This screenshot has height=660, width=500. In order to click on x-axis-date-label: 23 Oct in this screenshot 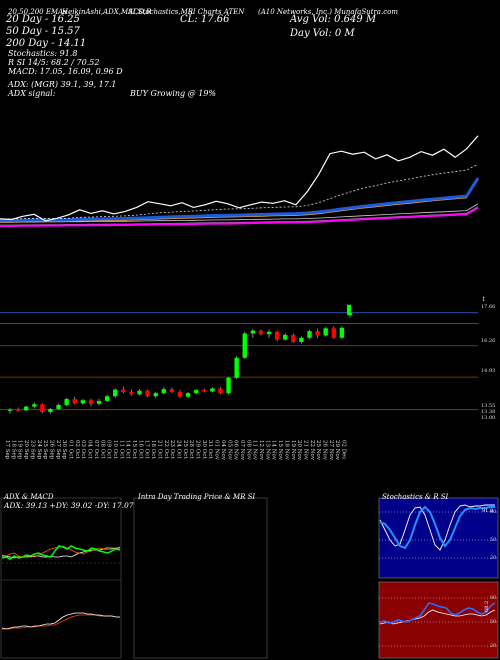, I will do `click(172, 449)`.